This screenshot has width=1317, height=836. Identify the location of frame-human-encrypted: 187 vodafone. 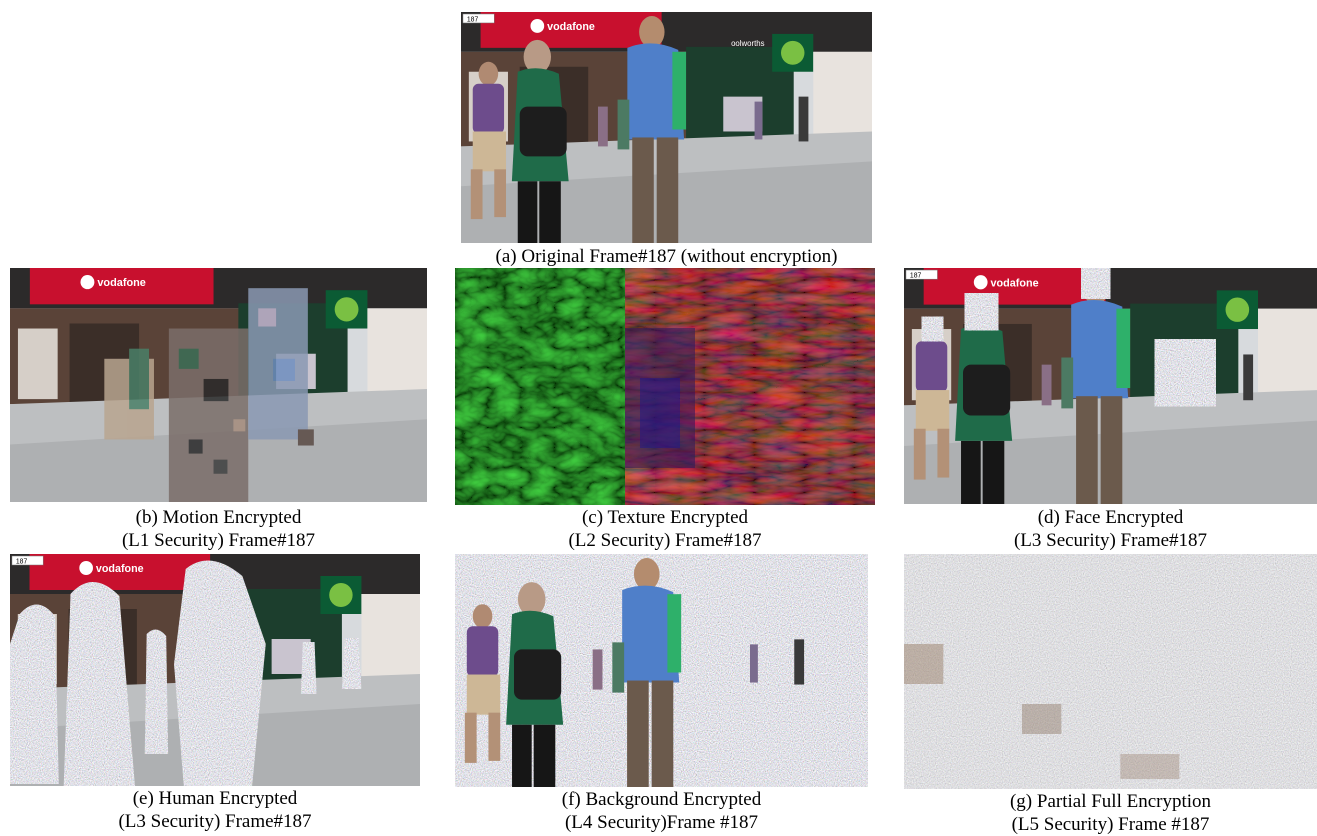
(215, 670).